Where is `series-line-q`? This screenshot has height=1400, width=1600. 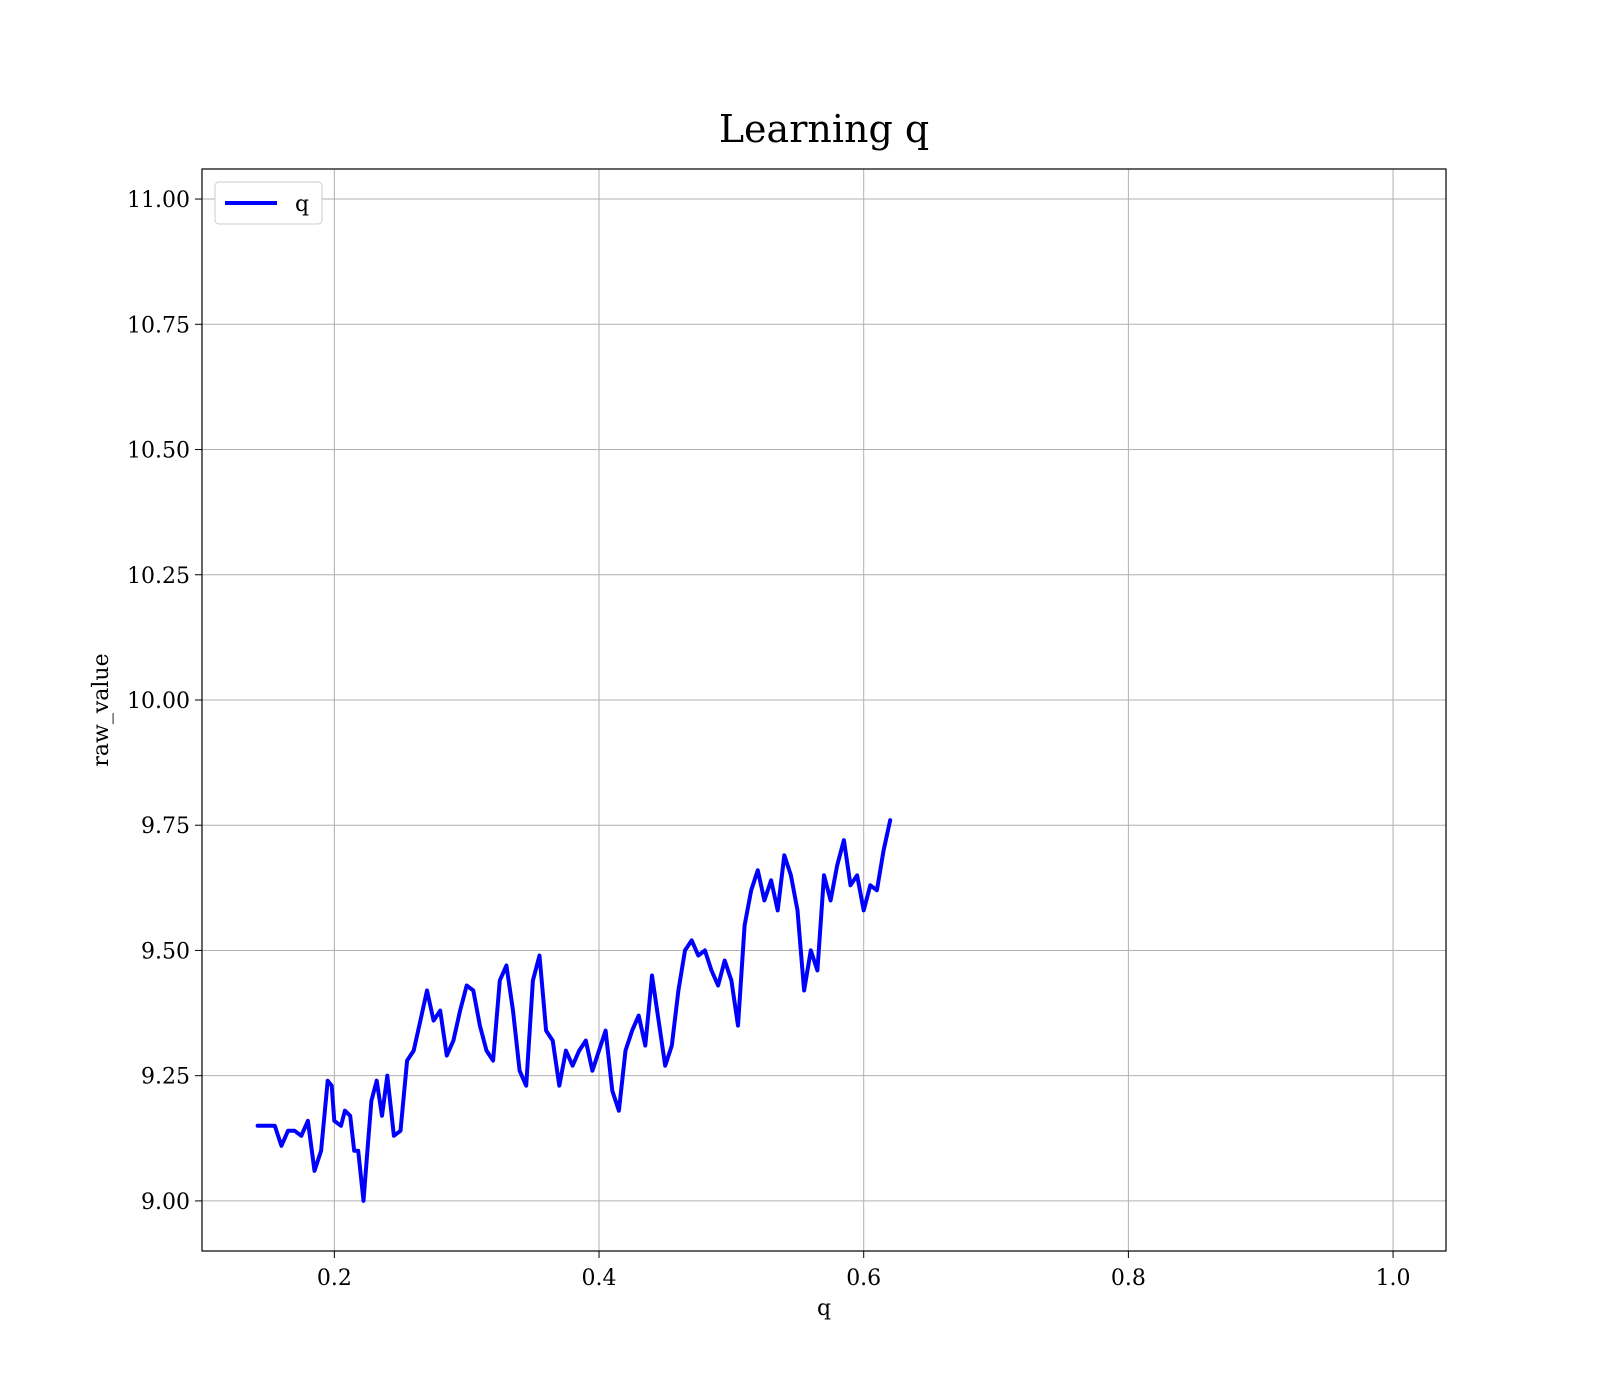 series-line-q is located at coordinates (574, 1010).